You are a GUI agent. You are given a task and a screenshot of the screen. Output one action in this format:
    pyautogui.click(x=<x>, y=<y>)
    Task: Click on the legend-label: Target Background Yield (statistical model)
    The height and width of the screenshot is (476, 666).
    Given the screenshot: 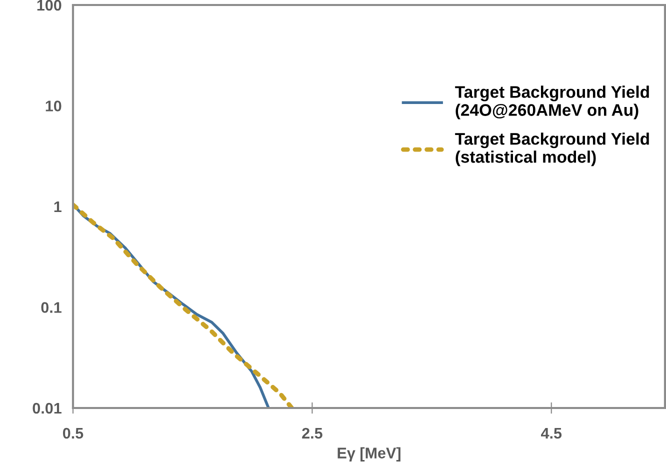 What is the action you would take?
    pyautogui.click(x=552, y=149)
    